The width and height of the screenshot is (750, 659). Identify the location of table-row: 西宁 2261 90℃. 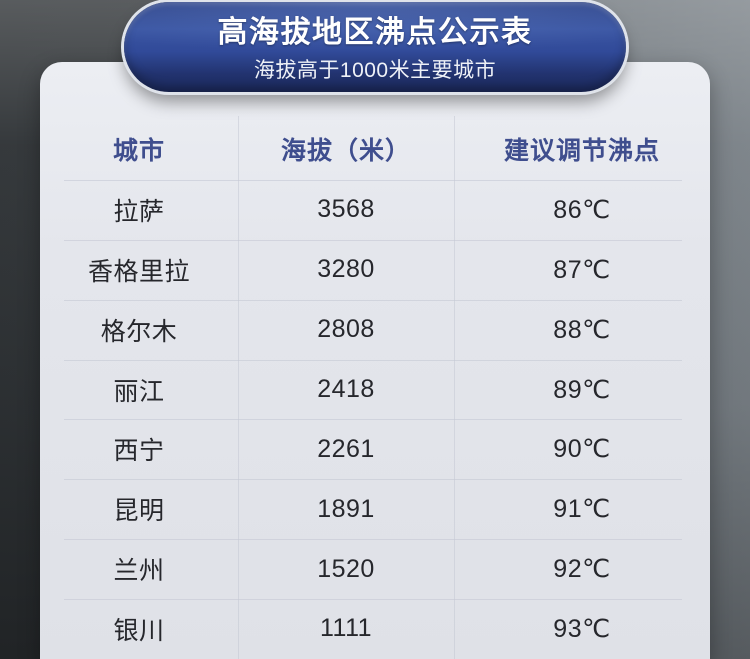
(375, 449).